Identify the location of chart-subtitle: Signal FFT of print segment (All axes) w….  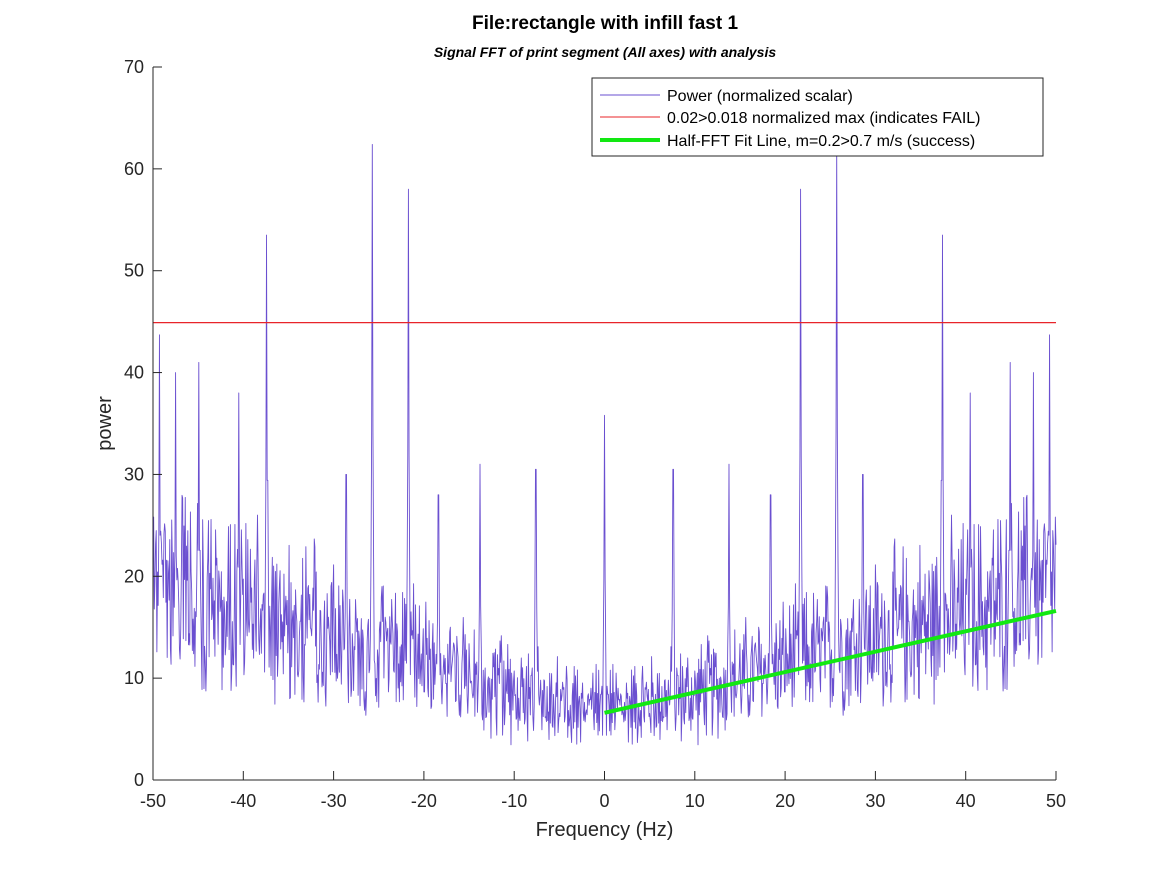
(605, 52).